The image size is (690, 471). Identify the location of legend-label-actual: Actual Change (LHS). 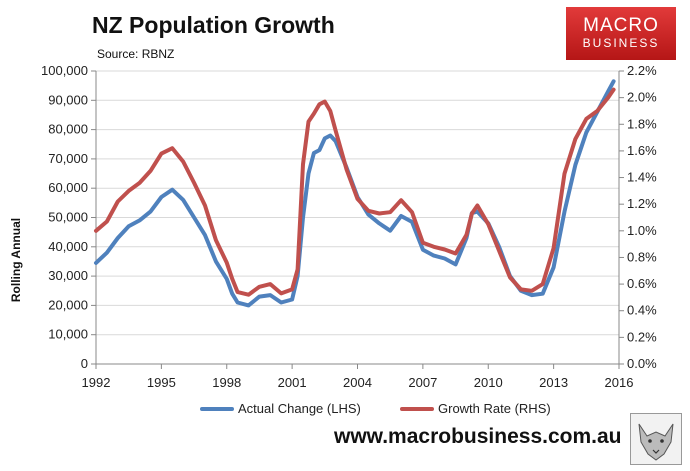
(299, 408).